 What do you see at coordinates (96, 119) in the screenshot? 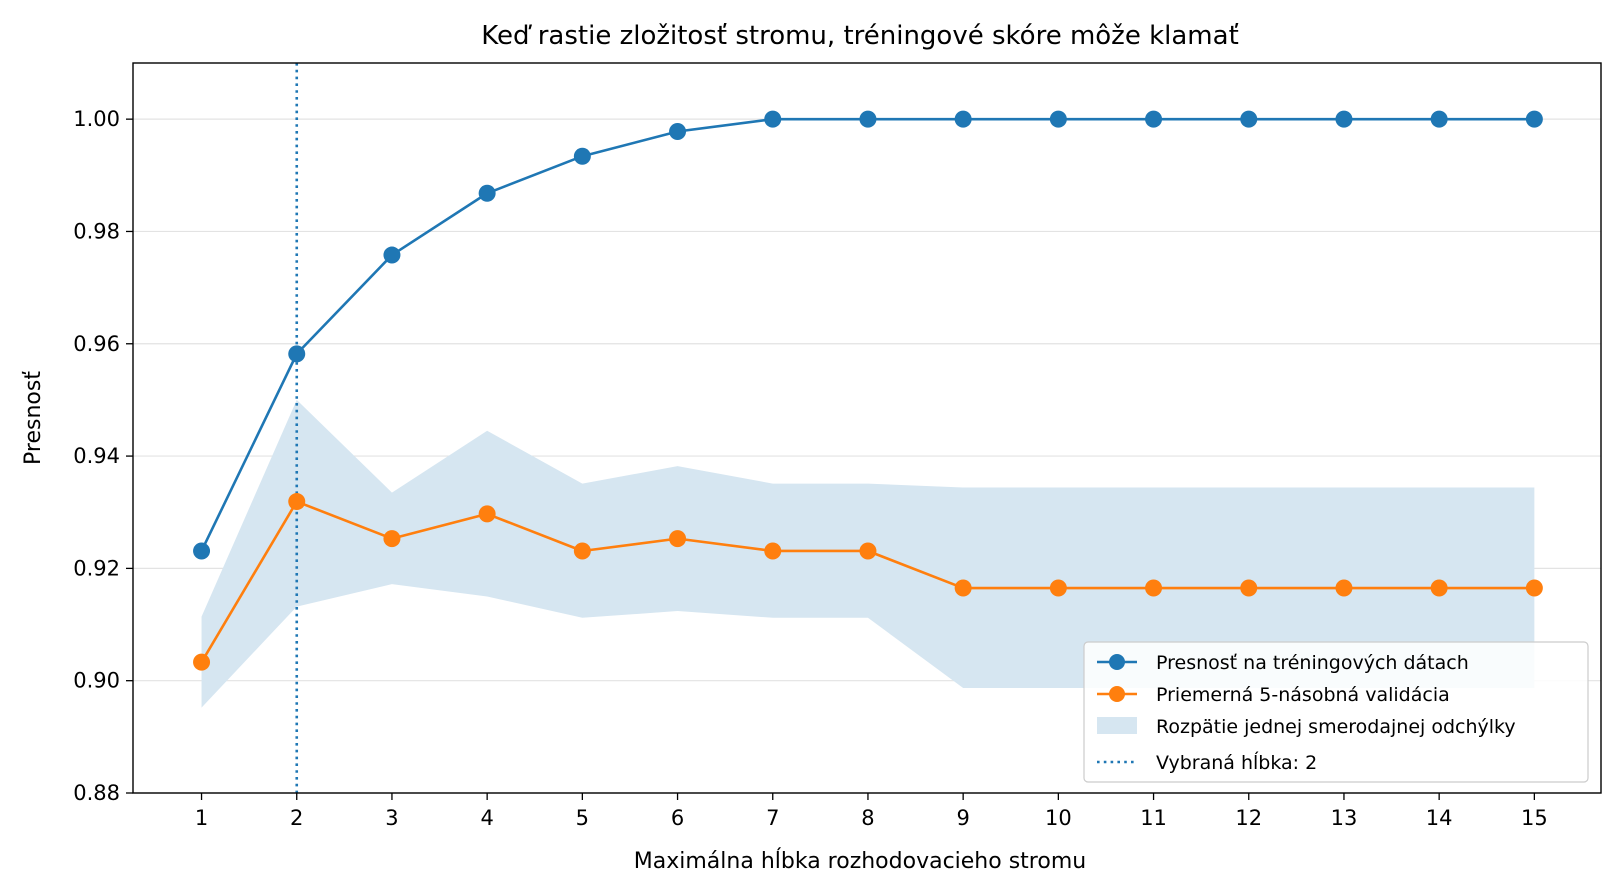
I see `y-tick-label: 1.00` at bounding box center [96, 119].